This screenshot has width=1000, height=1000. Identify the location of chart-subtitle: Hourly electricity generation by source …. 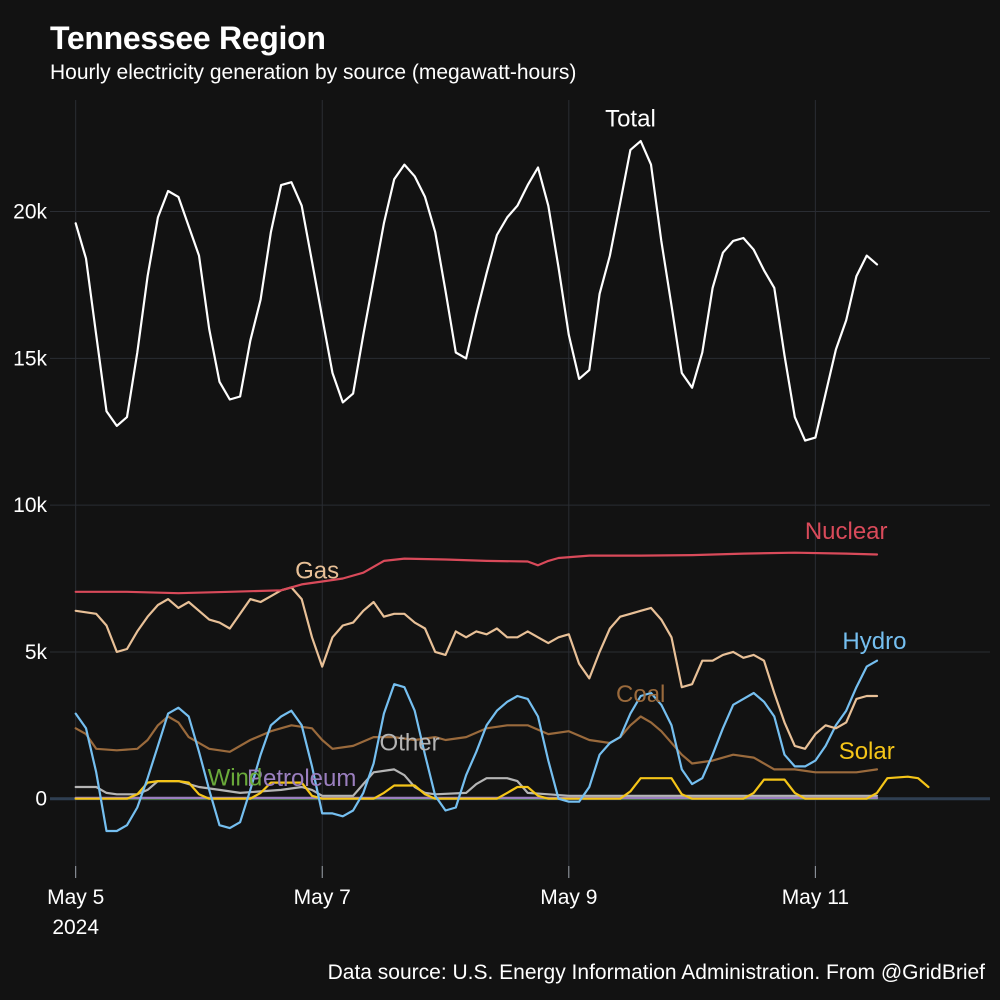
(313, 72).